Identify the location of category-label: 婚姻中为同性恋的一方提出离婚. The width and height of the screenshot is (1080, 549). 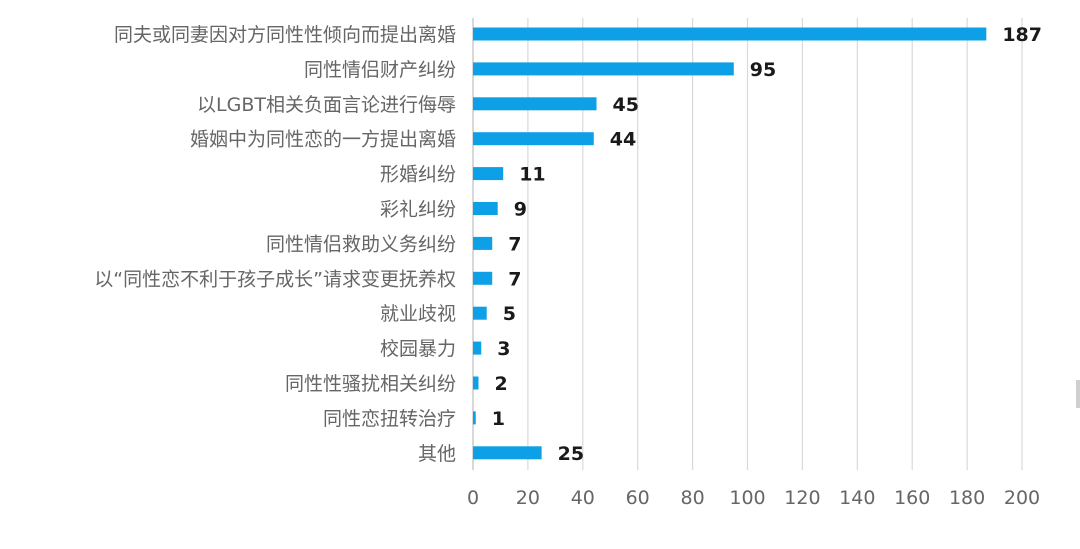
(323, 140).